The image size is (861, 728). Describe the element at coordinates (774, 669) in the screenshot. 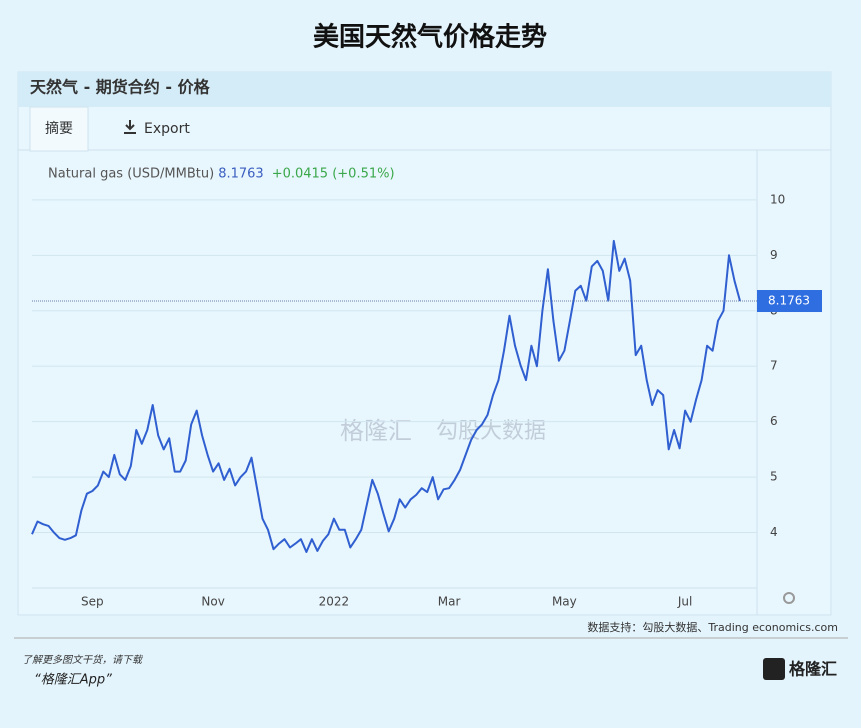

I see `logo-icon` at that location.